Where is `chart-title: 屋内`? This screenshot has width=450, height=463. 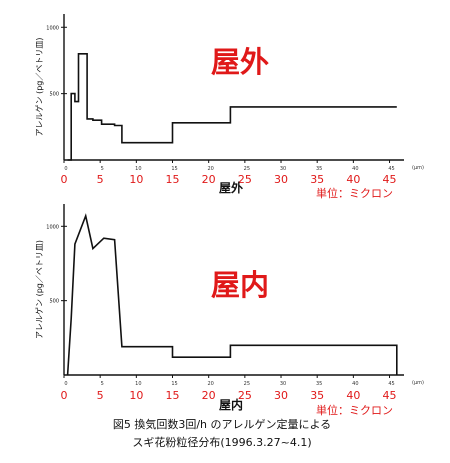 chart-title: 屋内 is located at coordinates (240, 285).